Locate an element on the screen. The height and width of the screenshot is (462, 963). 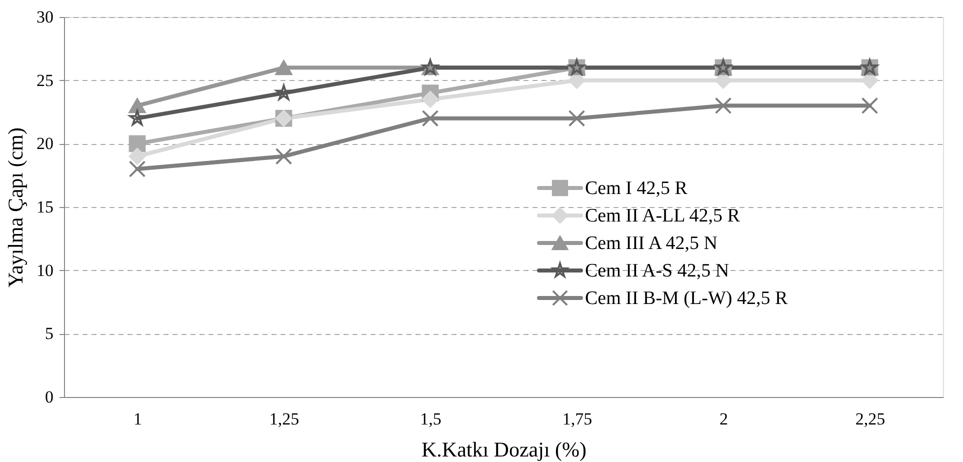
legend-label: Cem I 42,5 R is located at coordinates (636, 188).